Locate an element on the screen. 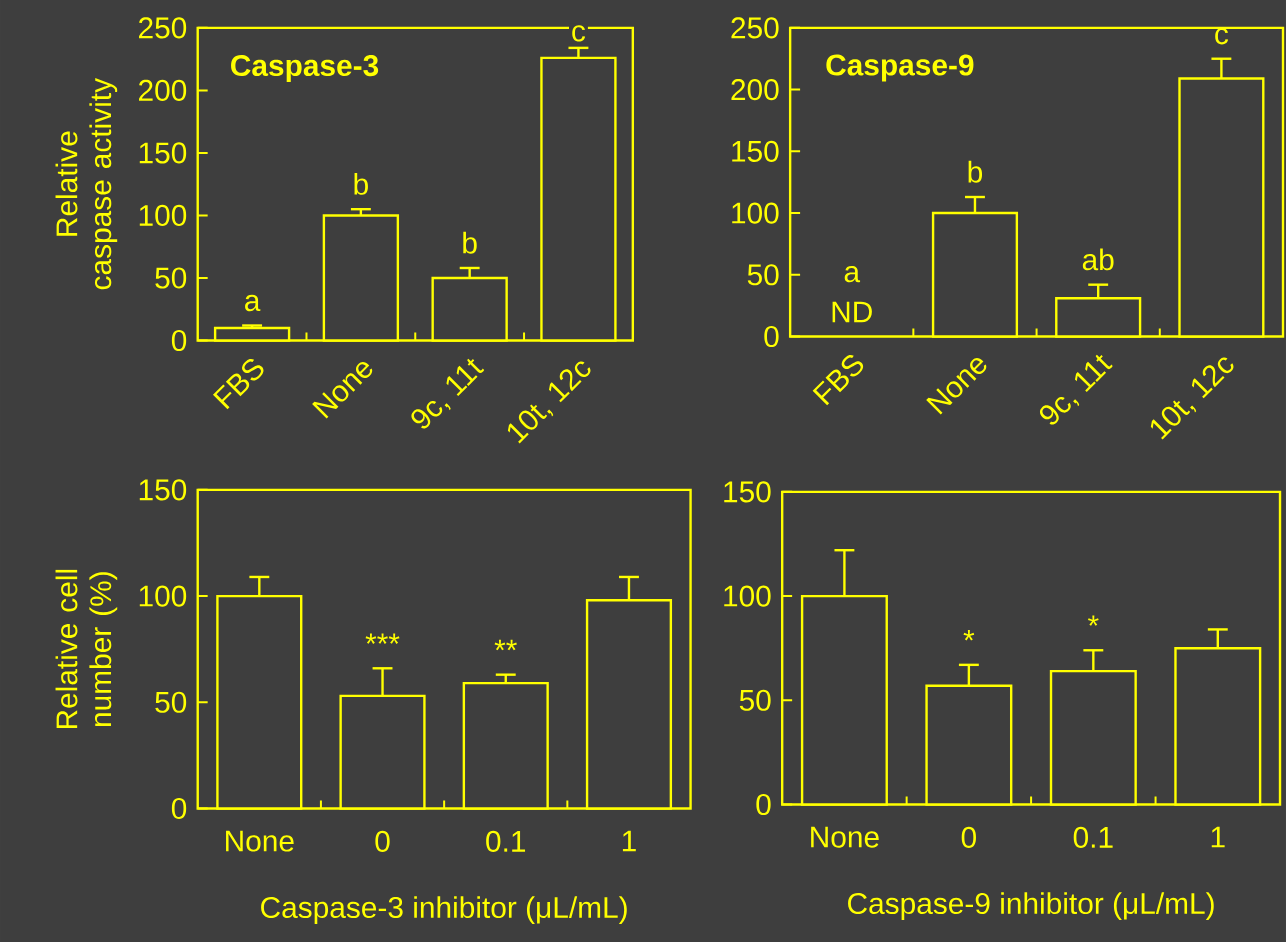 Image resolution: width=1286 pixels, height=942 pixels. x-axis-title: Caspase-9 inhibitor (μL/mL) is located at coordinates (1031, 906).